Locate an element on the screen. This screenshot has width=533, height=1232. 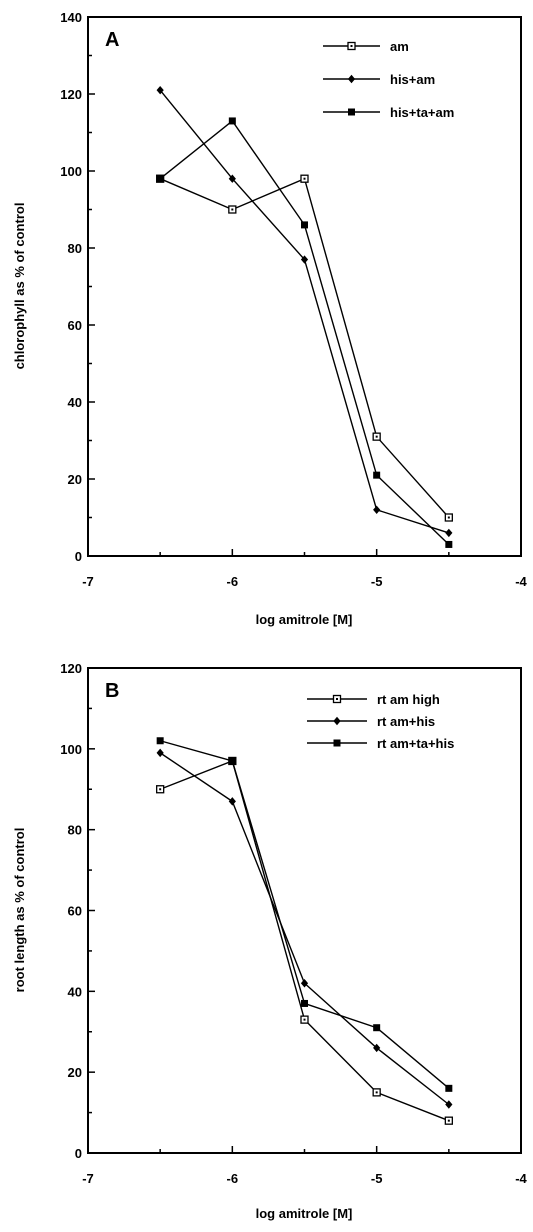
legend: am his+am his+ta+am is located at coordinates (388, 79).